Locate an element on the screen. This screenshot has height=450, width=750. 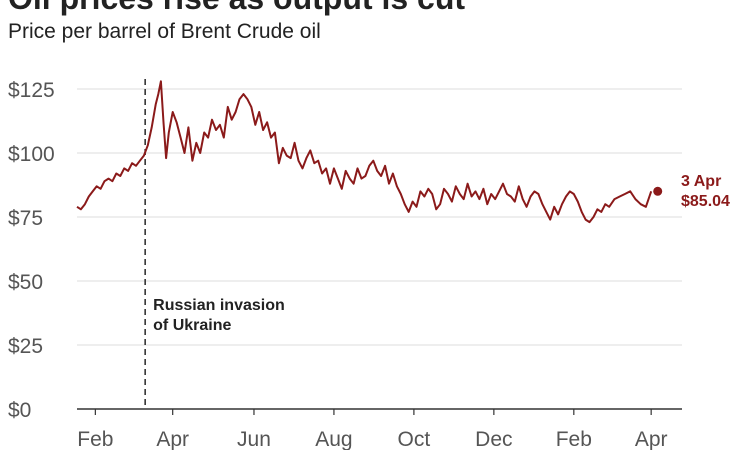
x-tick-label: Jun is located at coordinates (254, 439).